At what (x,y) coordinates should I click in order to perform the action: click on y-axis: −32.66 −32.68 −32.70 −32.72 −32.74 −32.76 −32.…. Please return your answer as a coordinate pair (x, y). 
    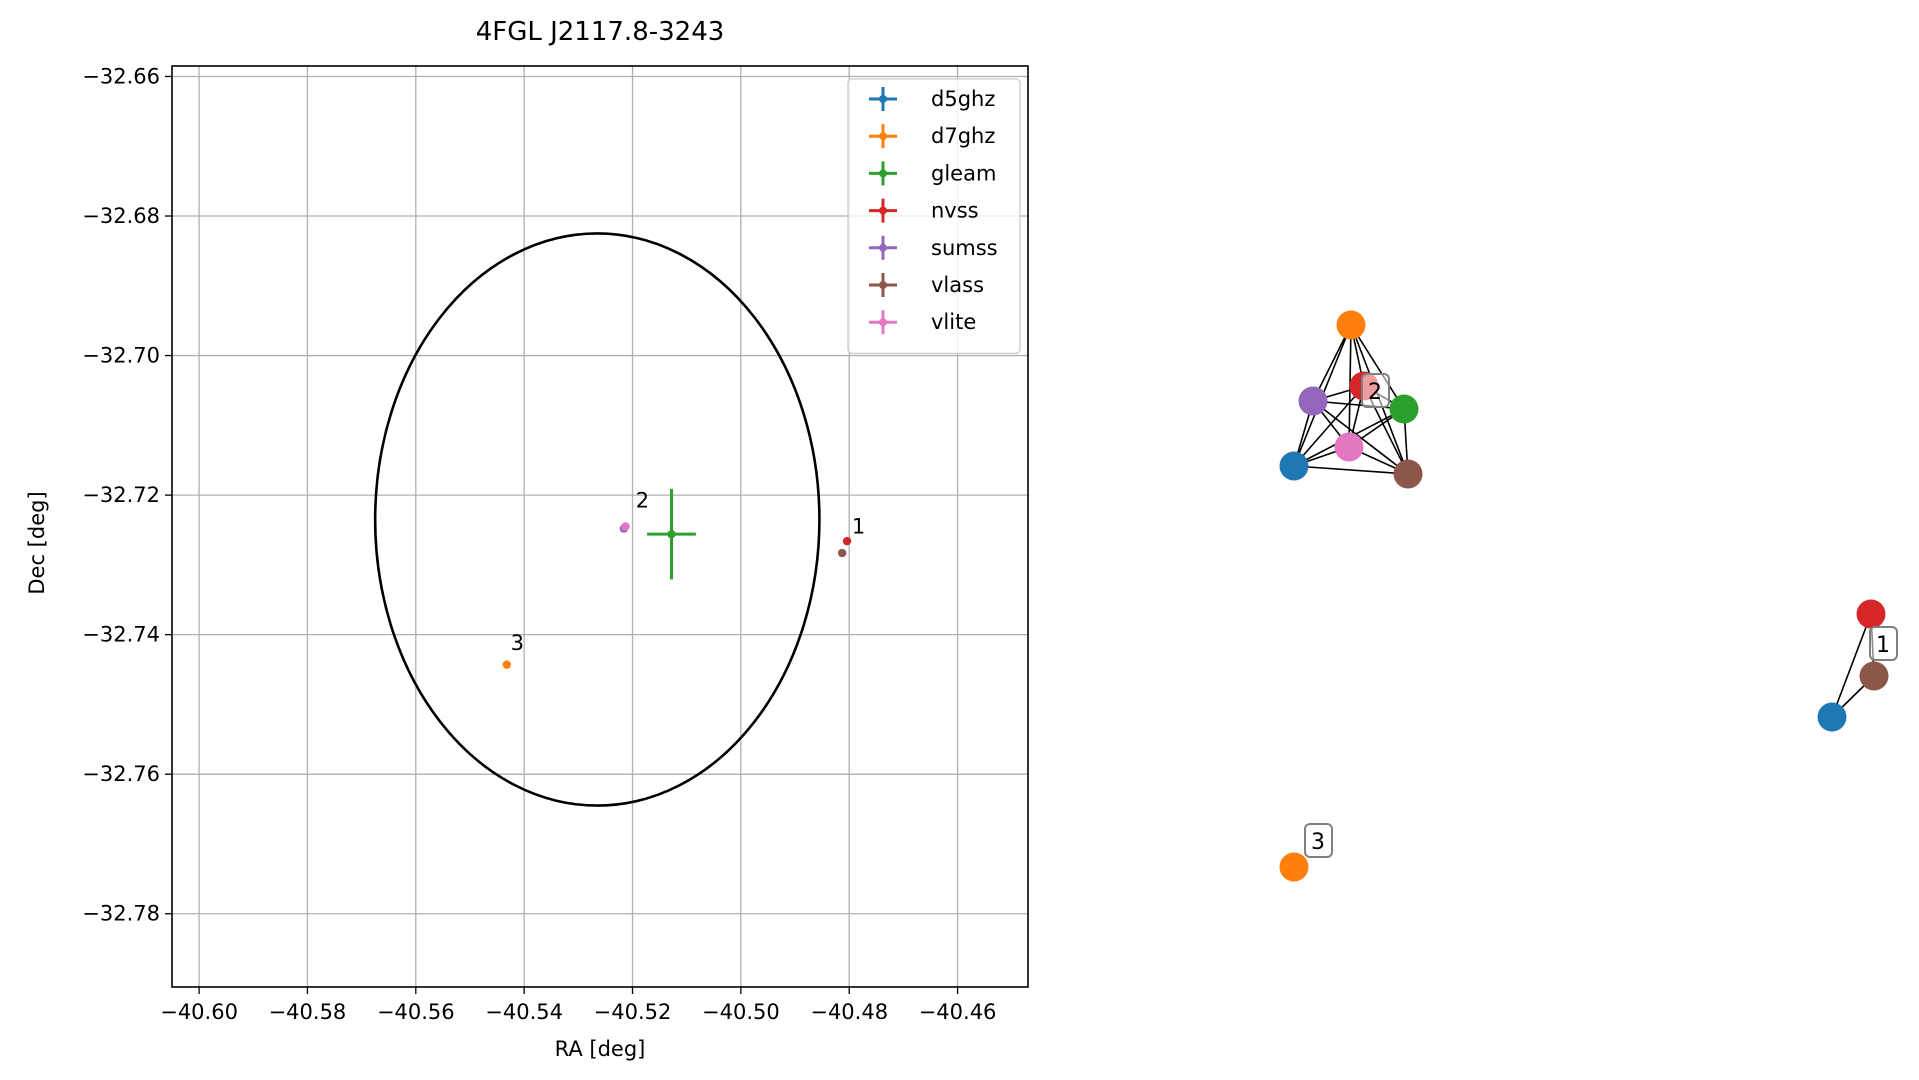
    Looking at the image, I should click on (127, 495).